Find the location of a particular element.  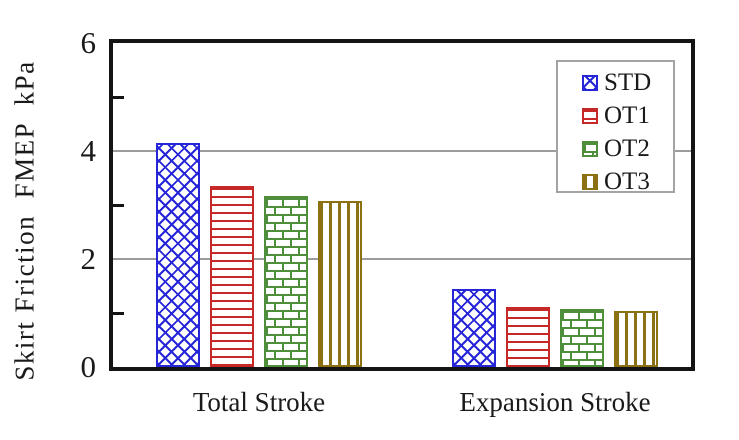

category-label-expansion-stroke: Expansion Stroke is located at coordinates (555, 402).